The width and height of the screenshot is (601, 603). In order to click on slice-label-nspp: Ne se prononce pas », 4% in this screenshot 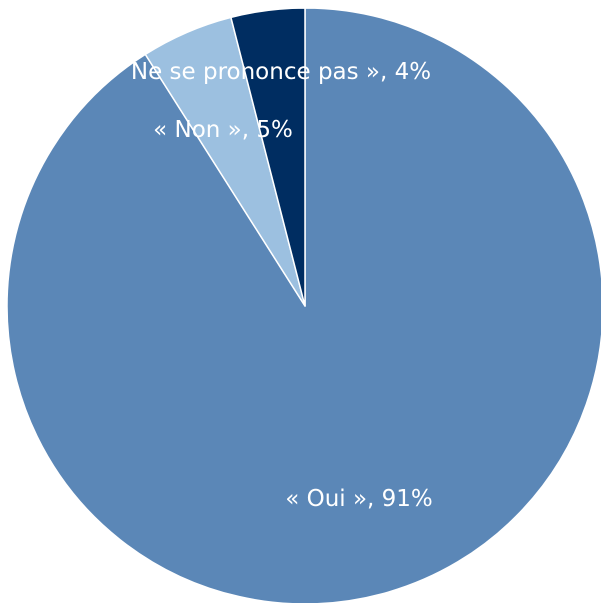, I will do `click(281, 72)`.